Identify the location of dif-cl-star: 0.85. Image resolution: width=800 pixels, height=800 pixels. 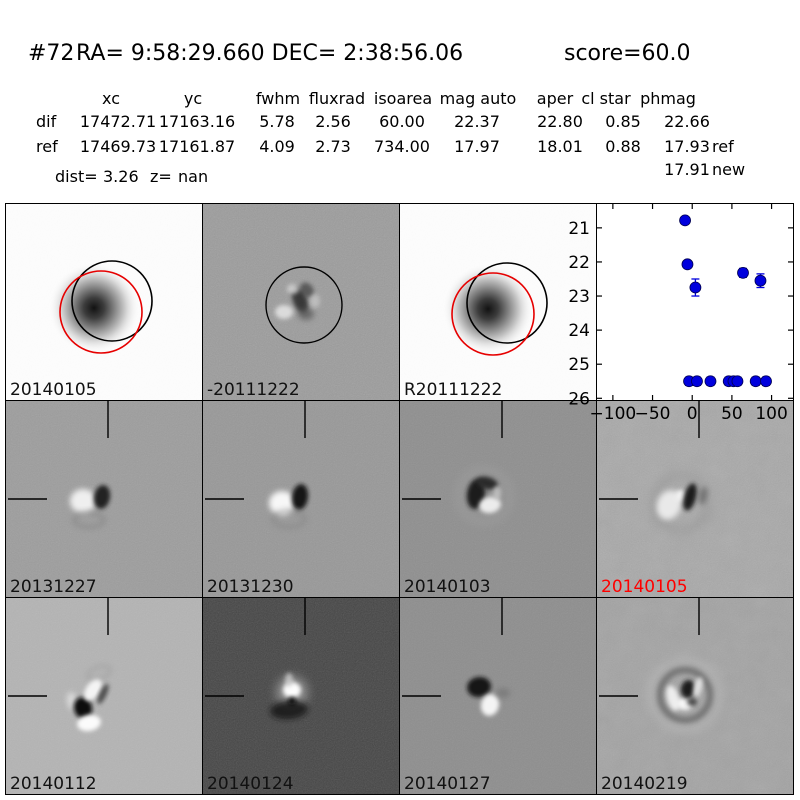
(623, 121).